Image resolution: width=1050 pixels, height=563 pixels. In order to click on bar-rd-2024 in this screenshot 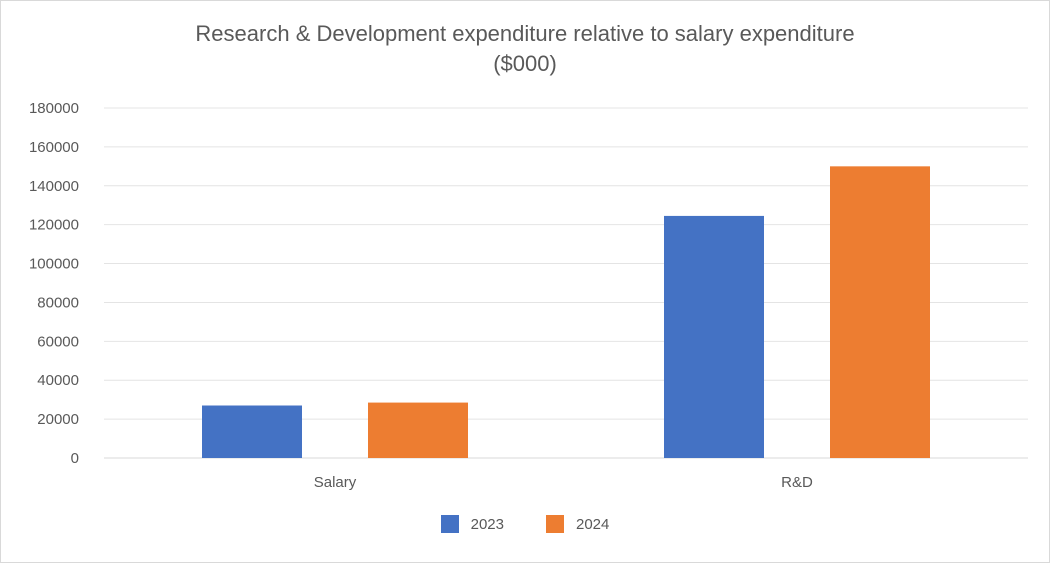, I will do `click(880, 312)`.